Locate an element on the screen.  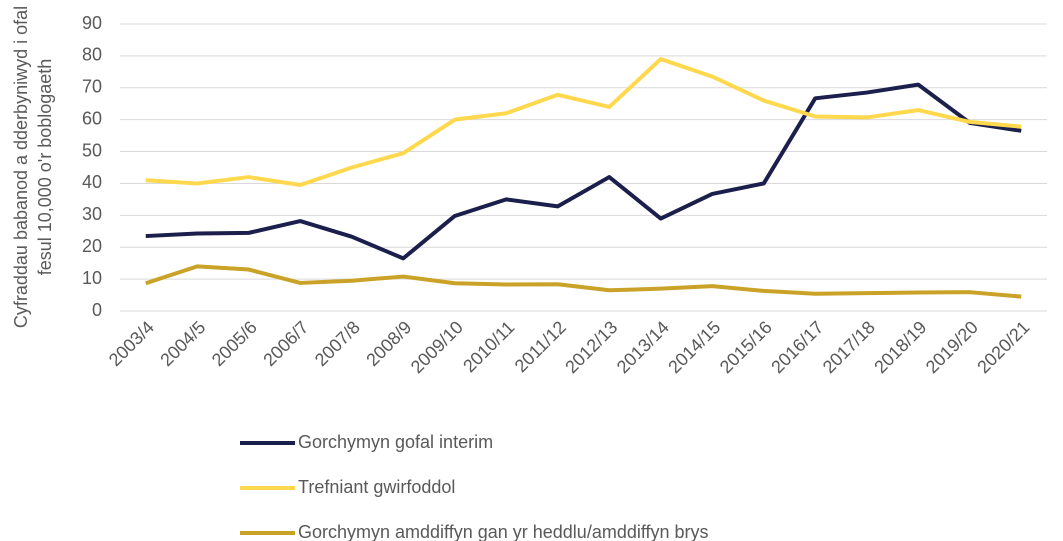
y-tick-label: 70 is located at coordinates (92, 87).